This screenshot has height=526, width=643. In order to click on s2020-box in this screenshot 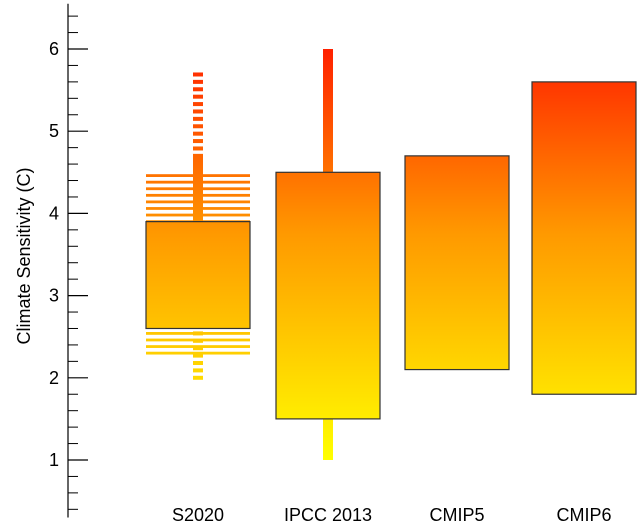, I will do `click(198, 275)`.